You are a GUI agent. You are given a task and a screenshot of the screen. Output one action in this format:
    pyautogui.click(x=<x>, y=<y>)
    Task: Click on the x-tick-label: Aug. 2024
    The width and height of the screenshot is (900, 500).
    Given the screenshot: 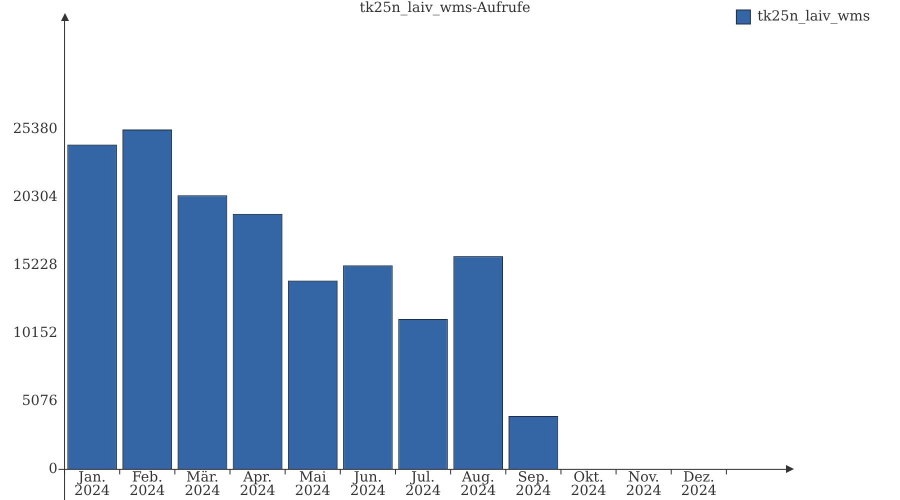 What is the action you would take?
    pyautogui.click(x=478, y=484)
    